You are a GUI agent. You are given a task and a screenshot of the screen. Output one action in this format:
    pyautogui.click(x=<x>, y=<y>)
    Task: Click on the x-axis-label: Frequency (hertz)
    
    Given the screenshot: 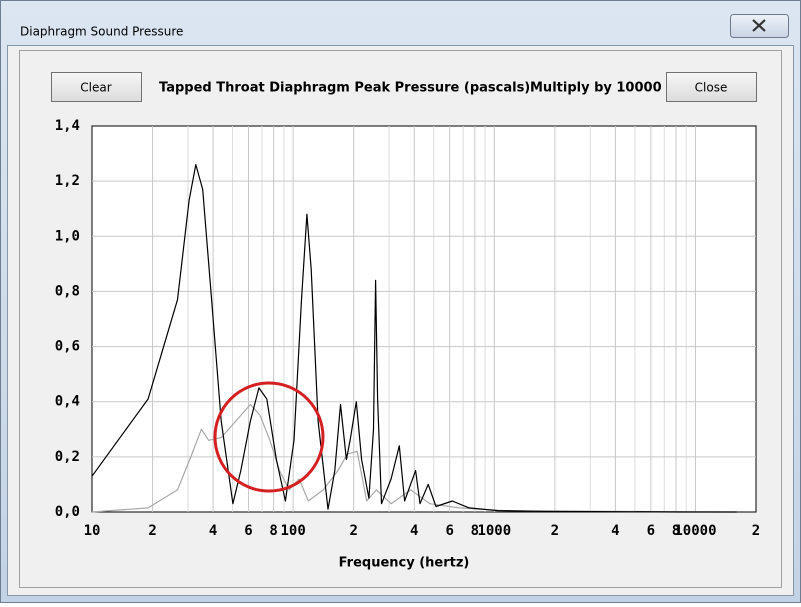 What is the action you would take?
    pyautogui.click(x=404, y=563)
    